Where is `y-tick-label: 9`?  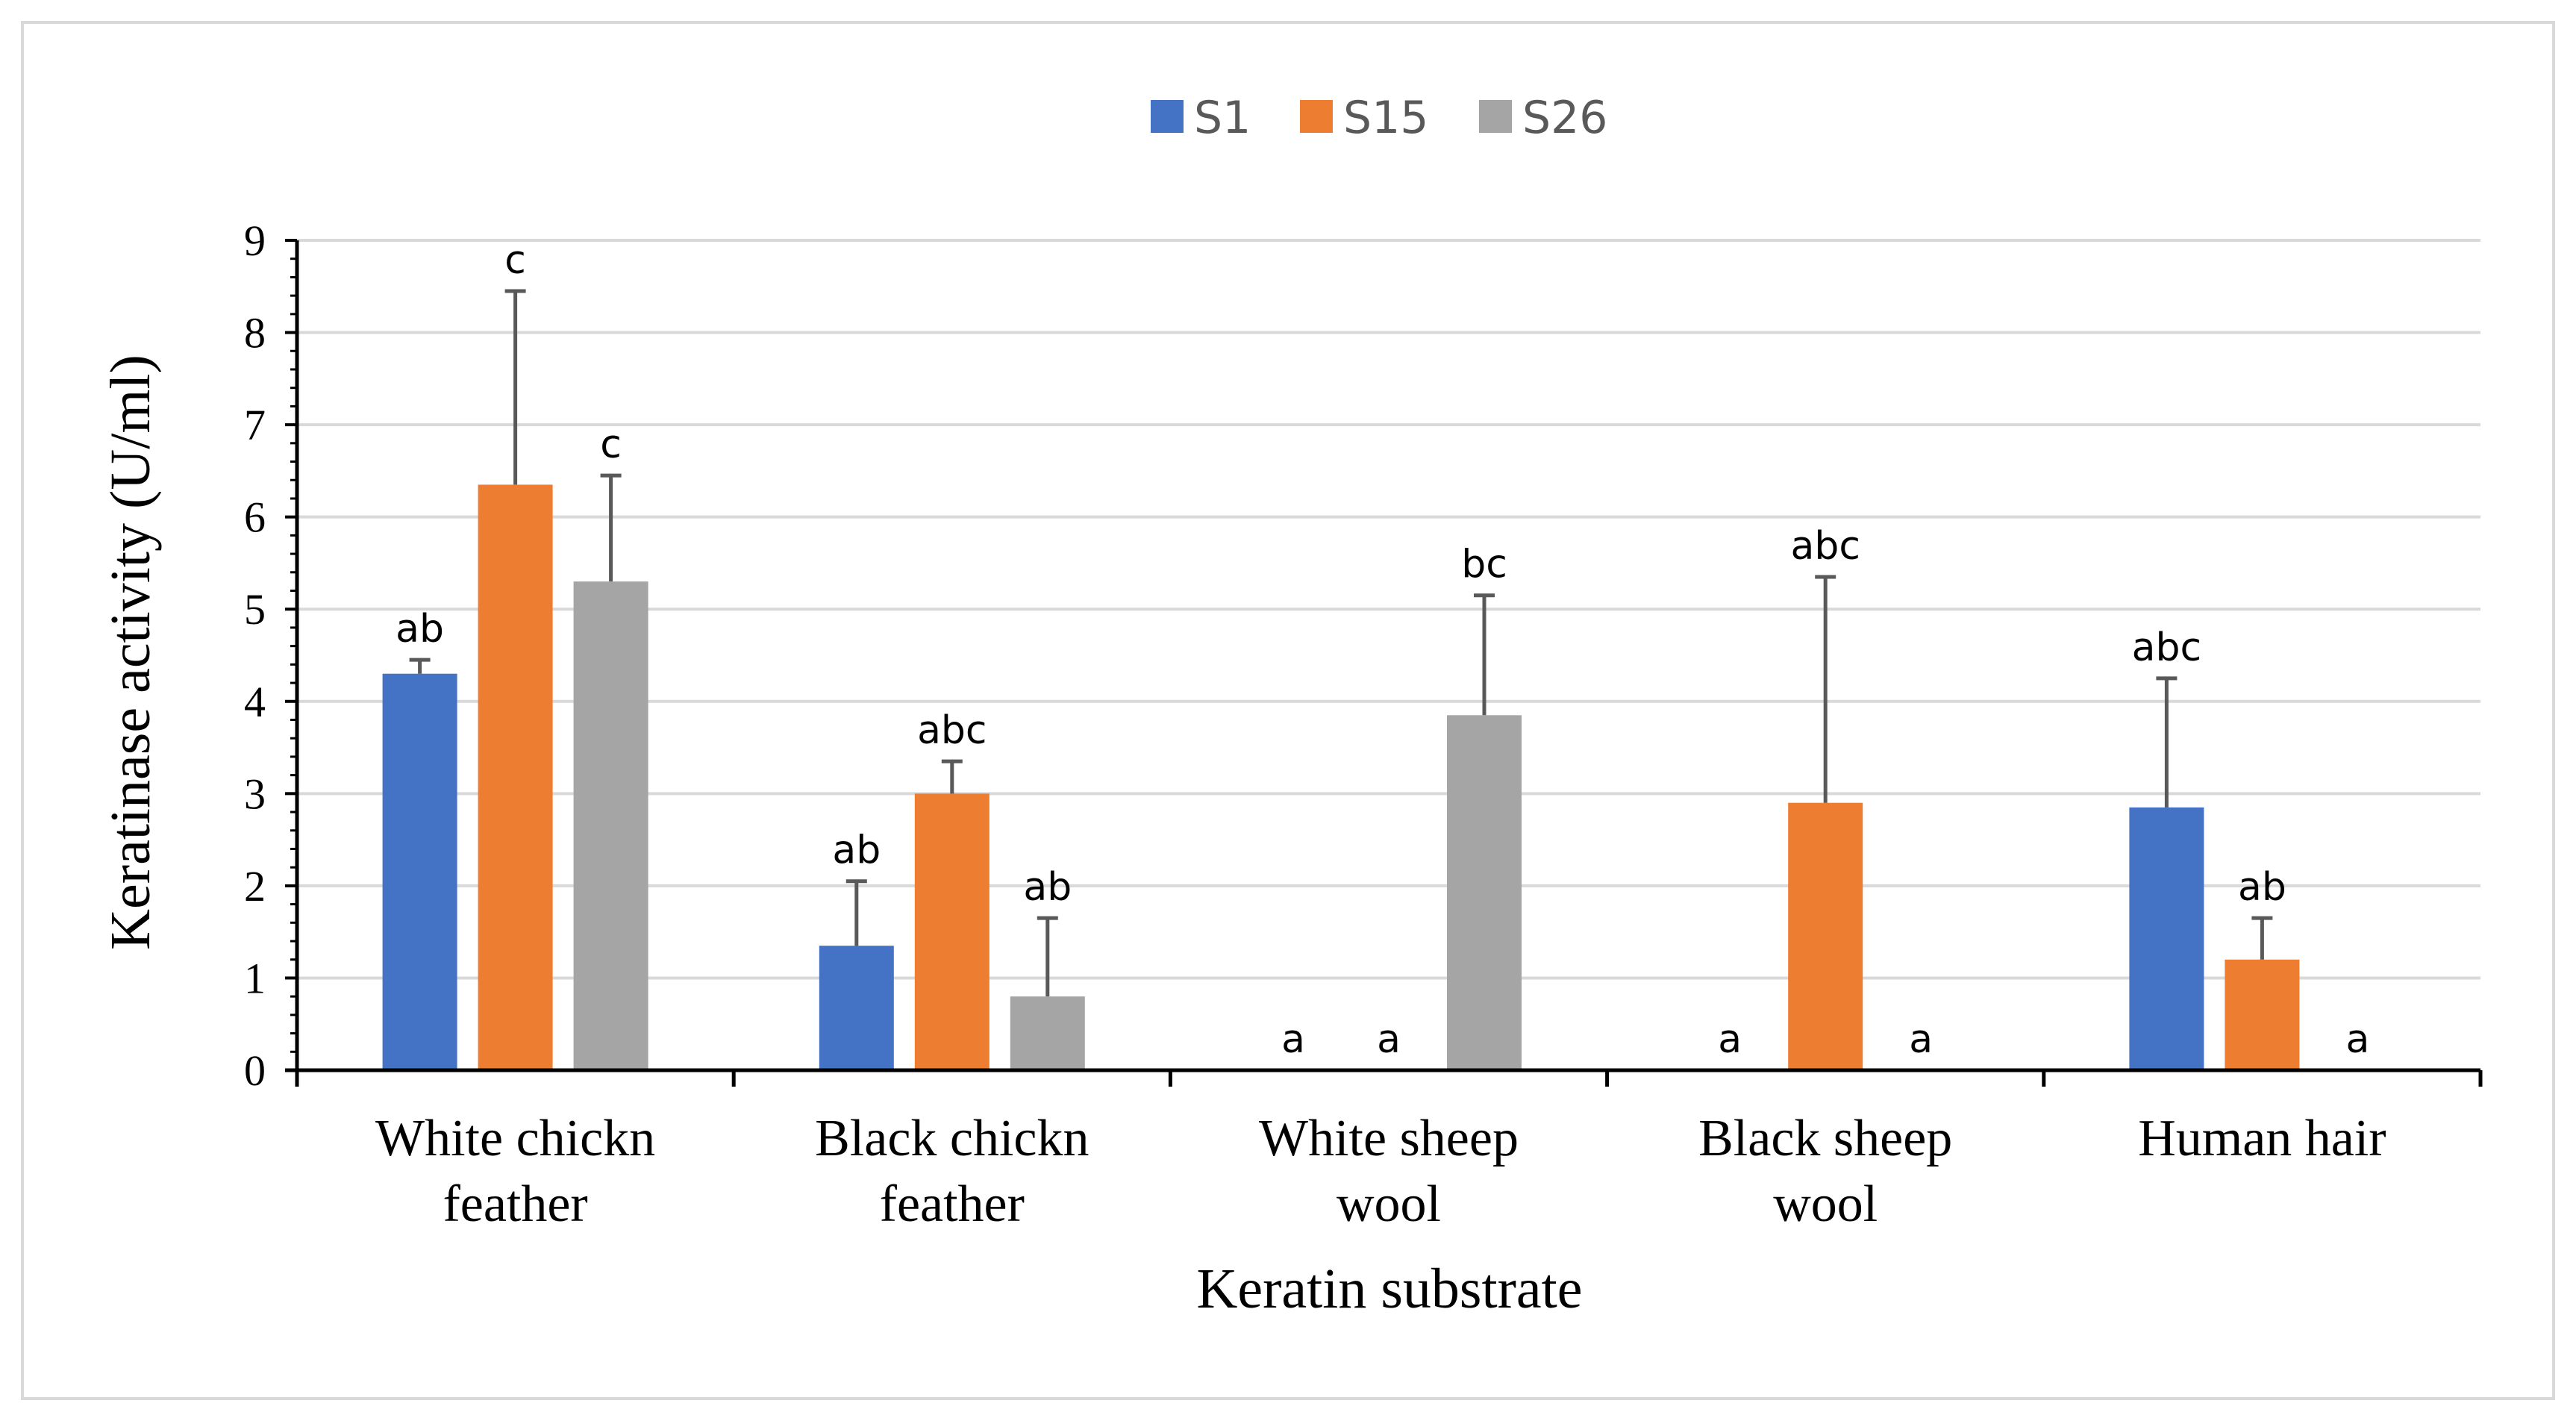
y-tick-label: 9 is located at coordinates (255, 240).